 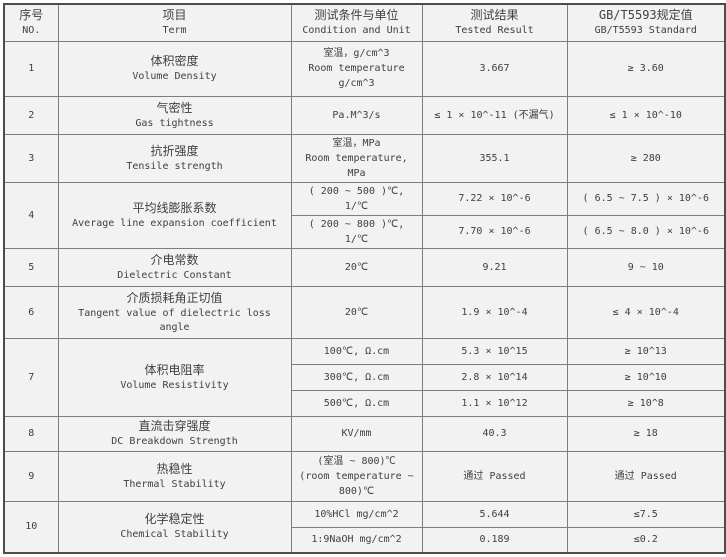 I want to click on result-value: 5.3 × 10^15, so click(x=494, y=351).